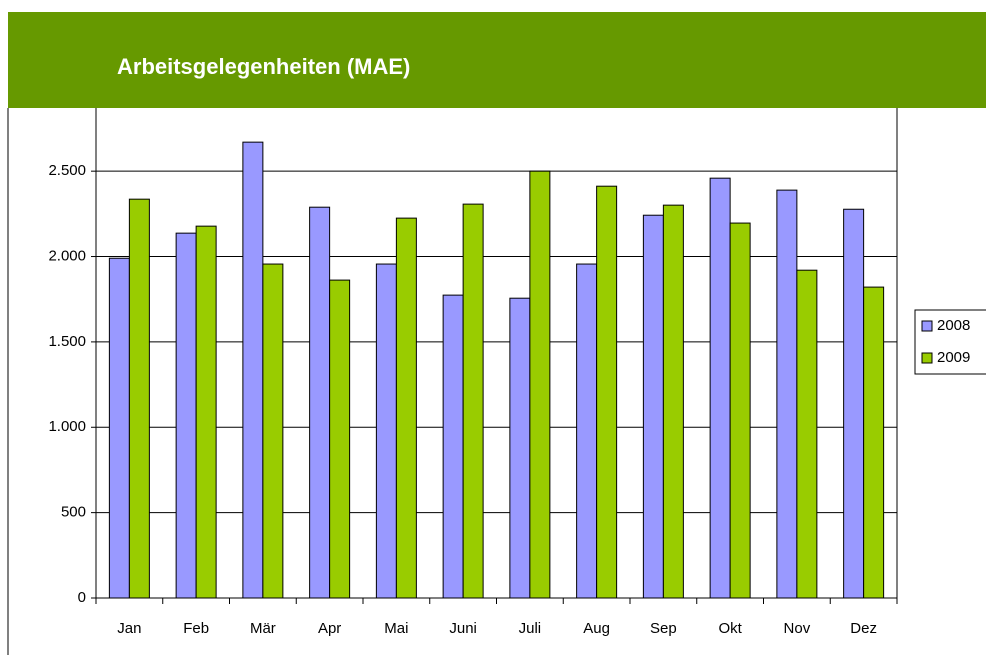  What do you see at coordinates (497, 60) in the screenshot?
I see `header-band` at bounding box center [497, 60].